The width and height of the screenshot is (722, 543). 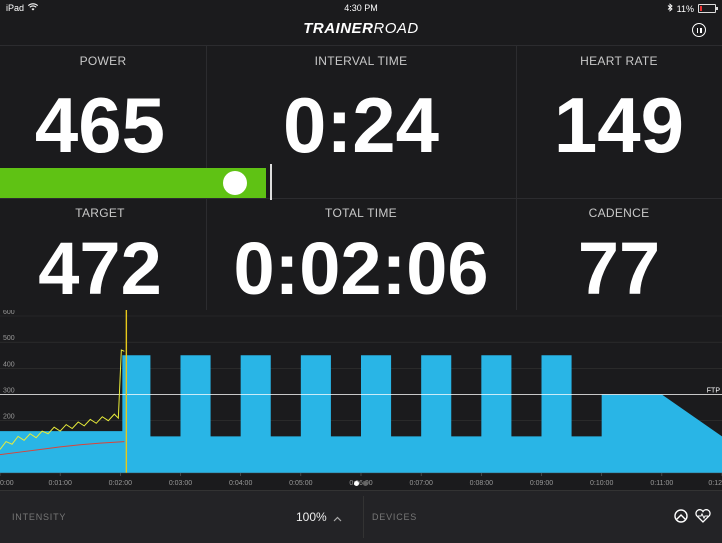 I want to click on intensity-label: INTENSITY, so click(x=39, y=517).